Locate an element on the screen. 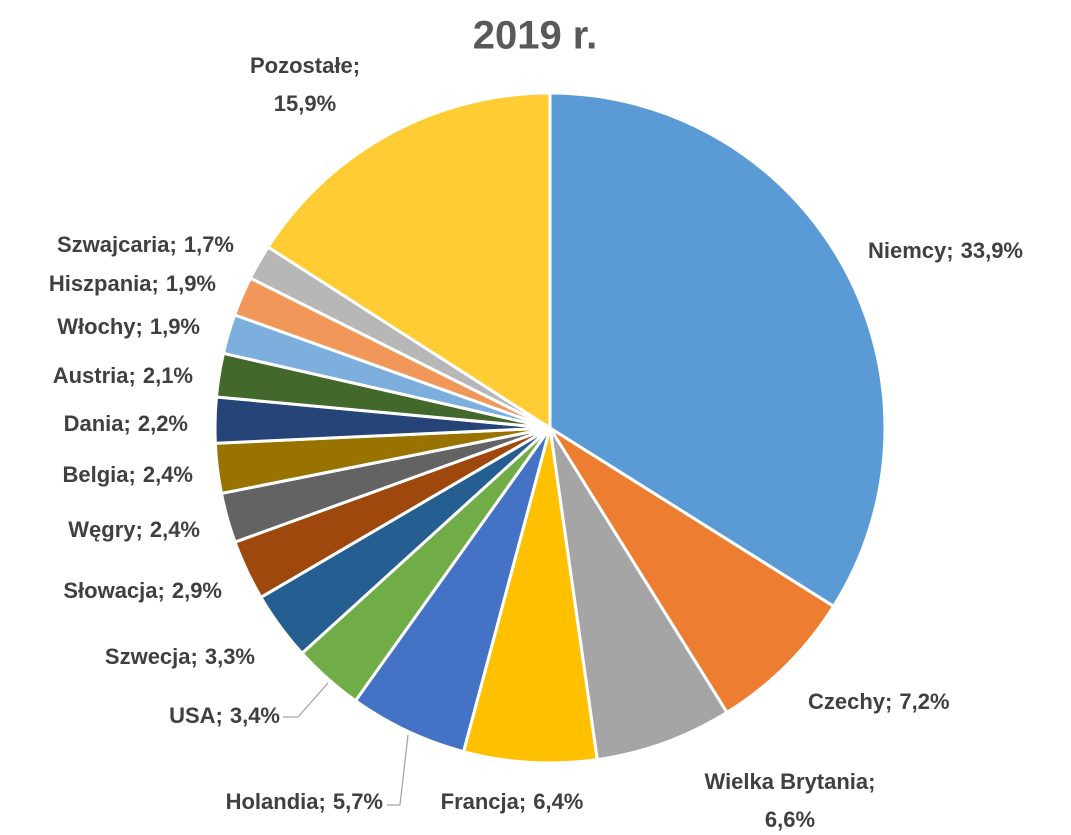  label-category: Węgry is located at coordinates (102, 529).